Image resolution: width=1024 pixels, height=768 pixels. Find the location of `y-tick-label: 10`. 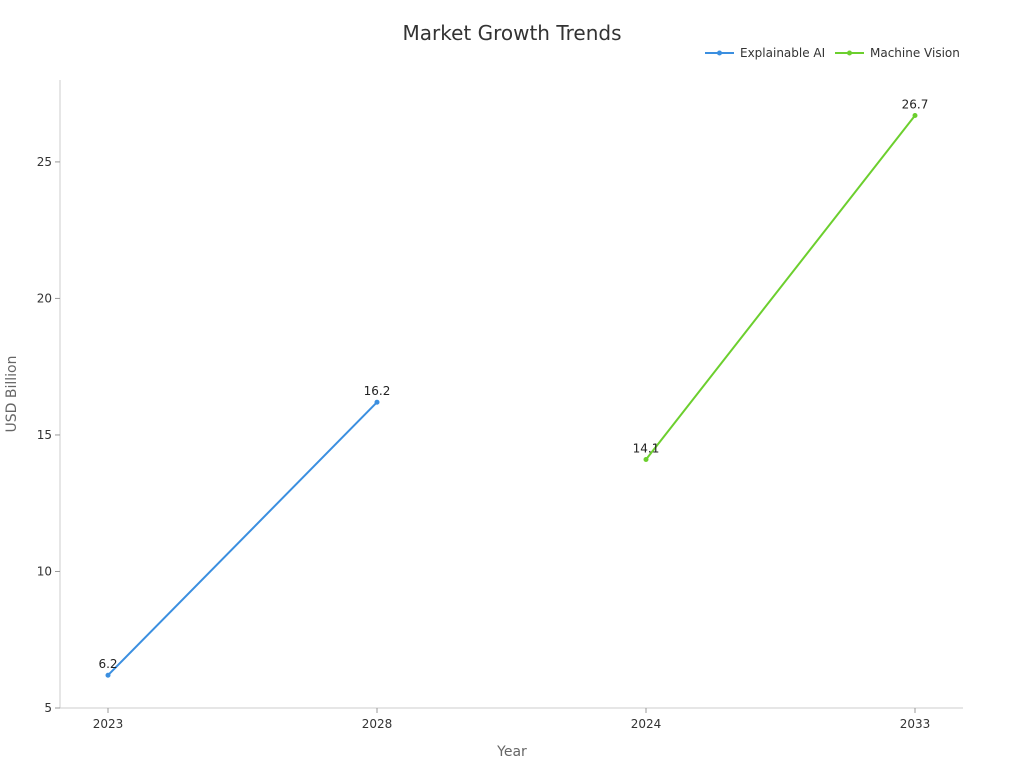

y-tick-label: 10 is located at coordinates (44, 571).